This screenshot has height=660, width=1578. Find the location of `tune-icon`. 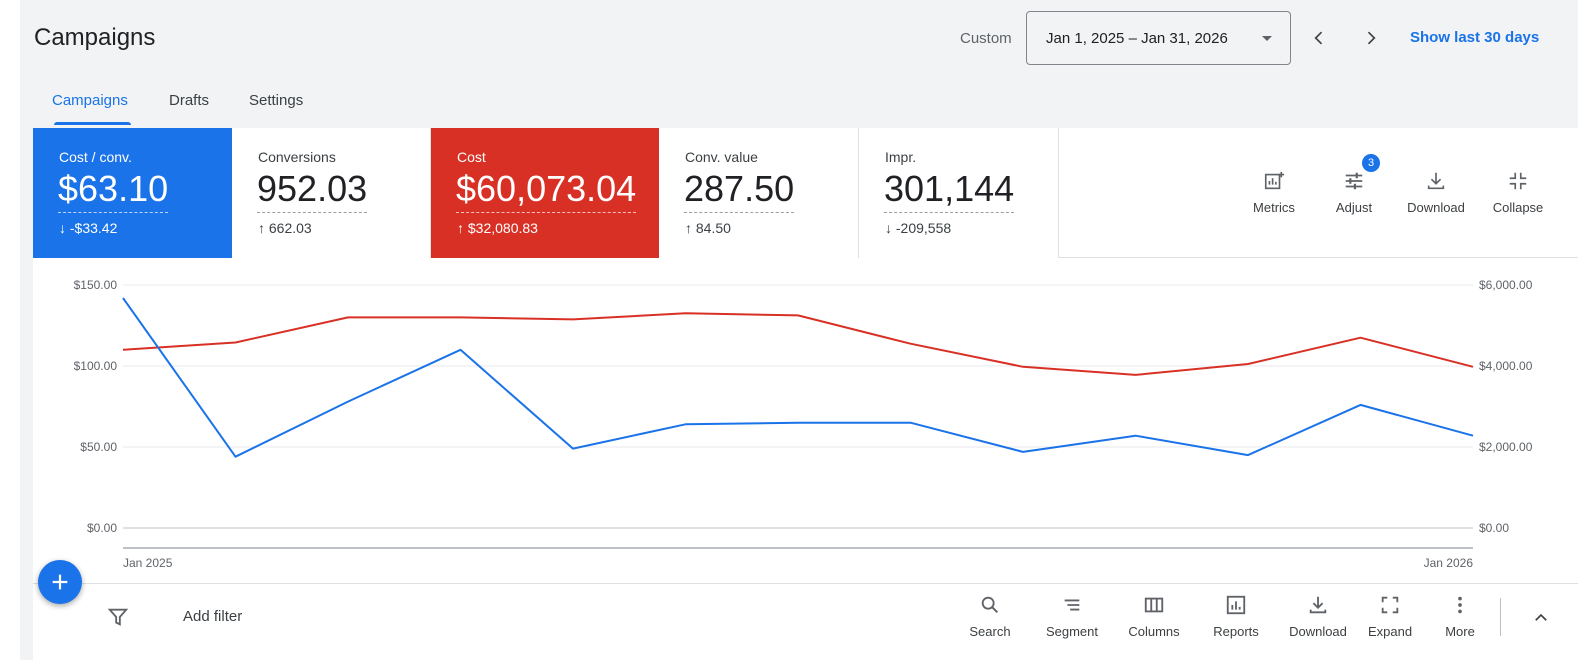

tune-icon is located at coordinates (1354, 181).